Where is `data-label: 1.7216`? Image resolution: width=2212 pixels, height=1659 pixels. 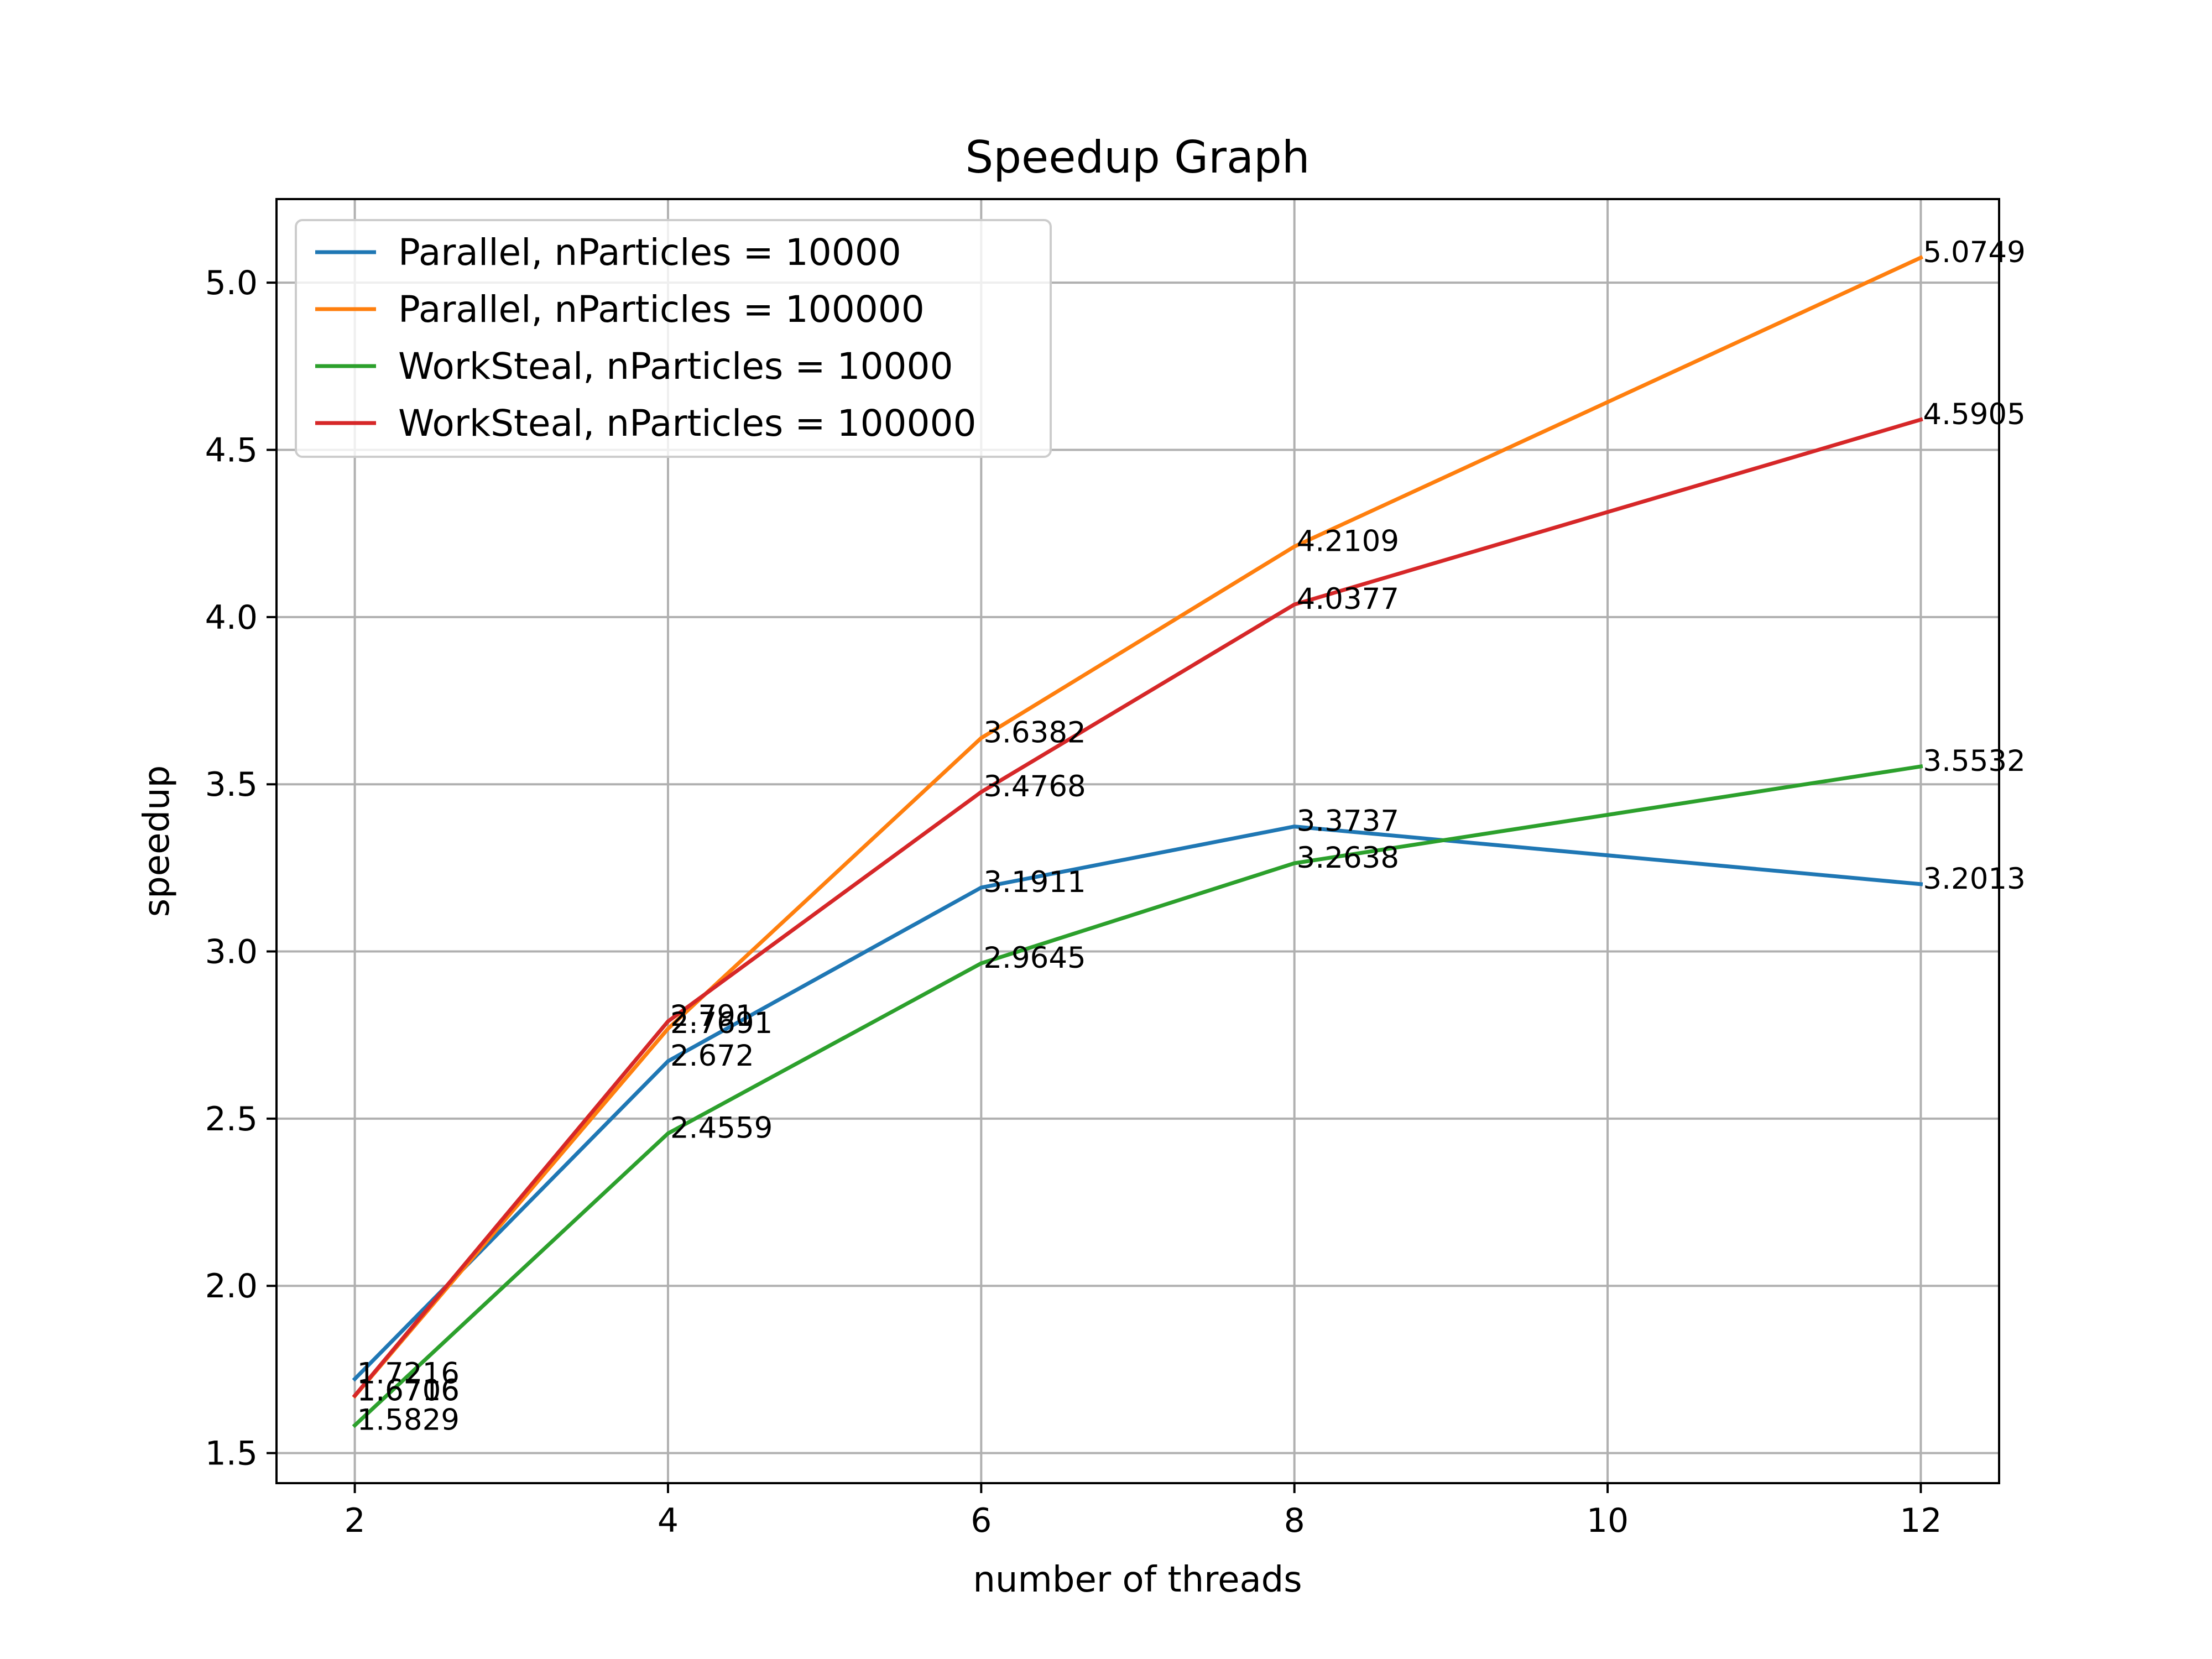
data-label: 1.7216 is located at coordinates (408, 1374).